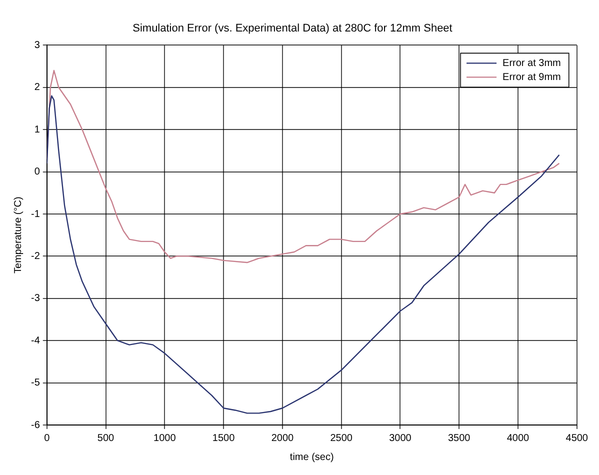 This screenshot has height=475, width=599. I want to click on y-tick-label: -1, so click(35, 214).